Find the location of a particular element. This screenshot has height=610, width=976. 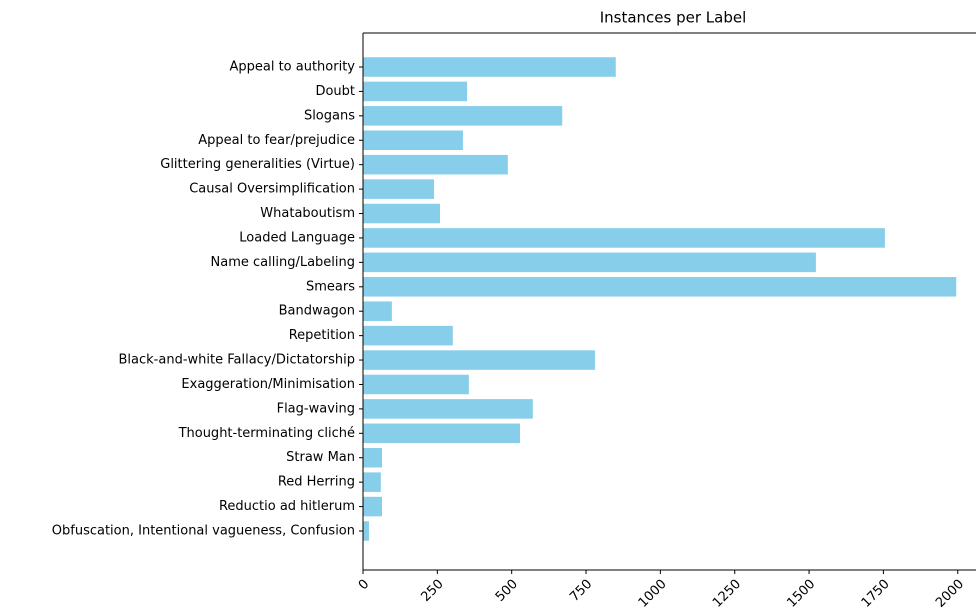

x-tick-label: 1250 is located at coordinates (727, 593).